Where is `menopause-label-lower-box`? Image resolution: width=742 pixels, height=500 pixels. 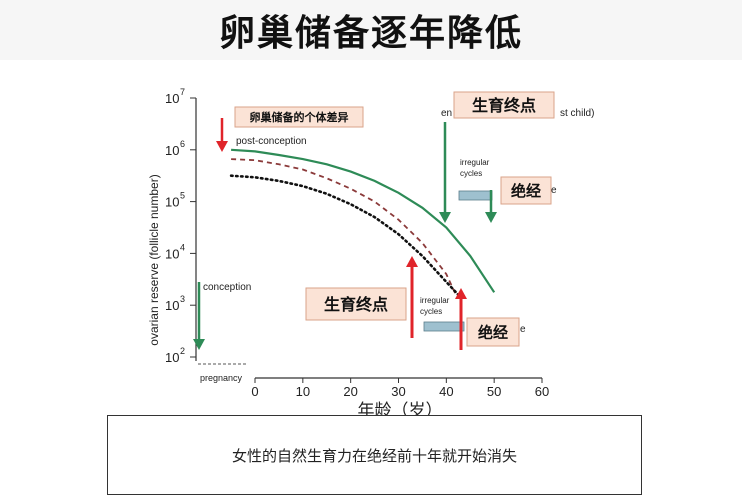 menopause-label-lower-box is located at coordinates (493, 332).